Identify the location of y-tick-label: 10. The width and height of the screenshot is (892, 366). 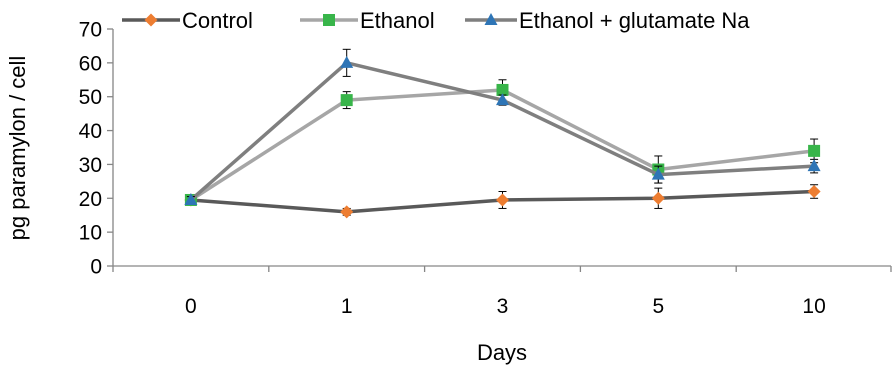
(90, 233).